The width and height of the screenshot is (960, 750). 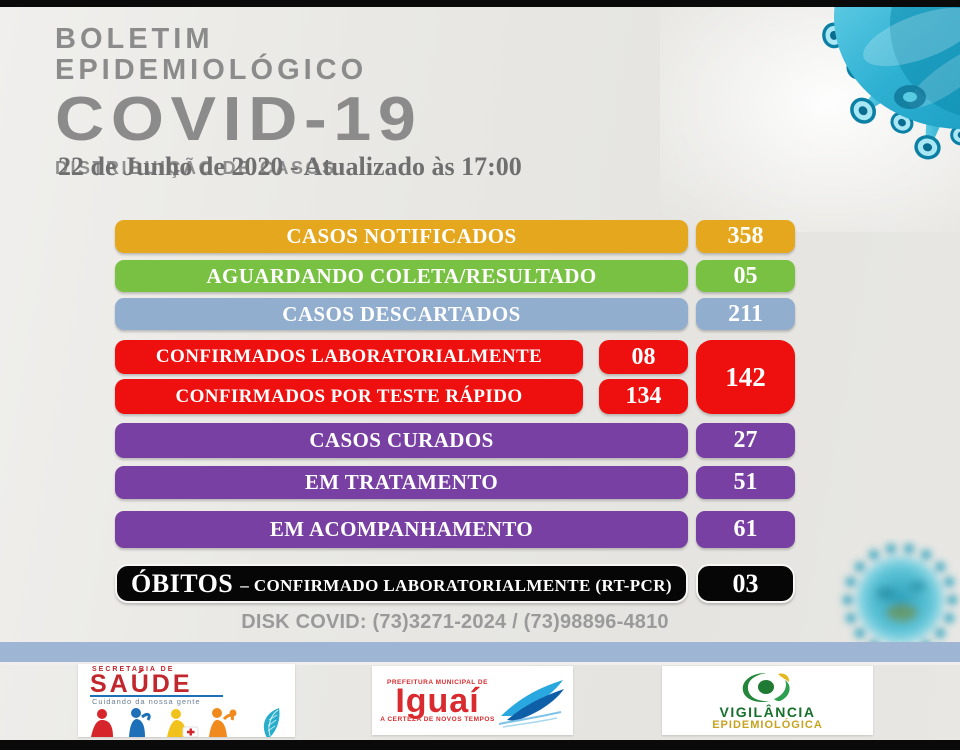 What do you see at coordinates (643, 357) in the screenshot?
I see `stat-value-badge: 08` at bounding box center [643, 357].